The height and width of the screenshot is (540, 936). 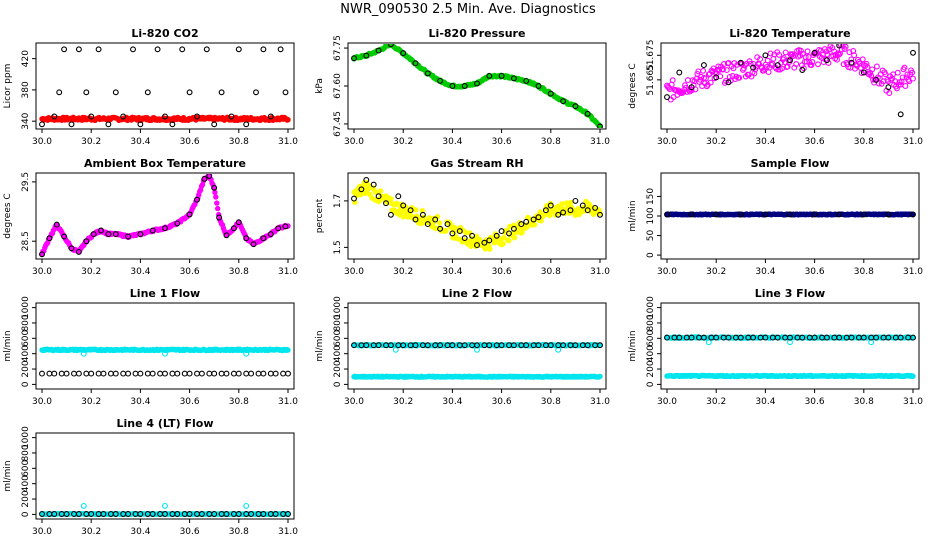 I want to click on y-tick-label: 100, so click(x=651, y=215).